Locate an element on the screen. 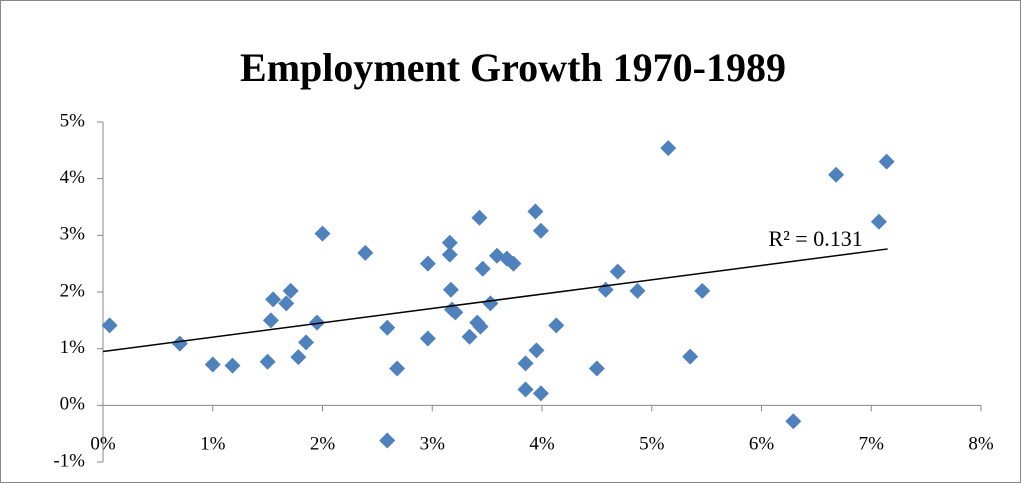 The image size is (1027, 484). y-tick-label: 3% is located at coordinates (73, 234).